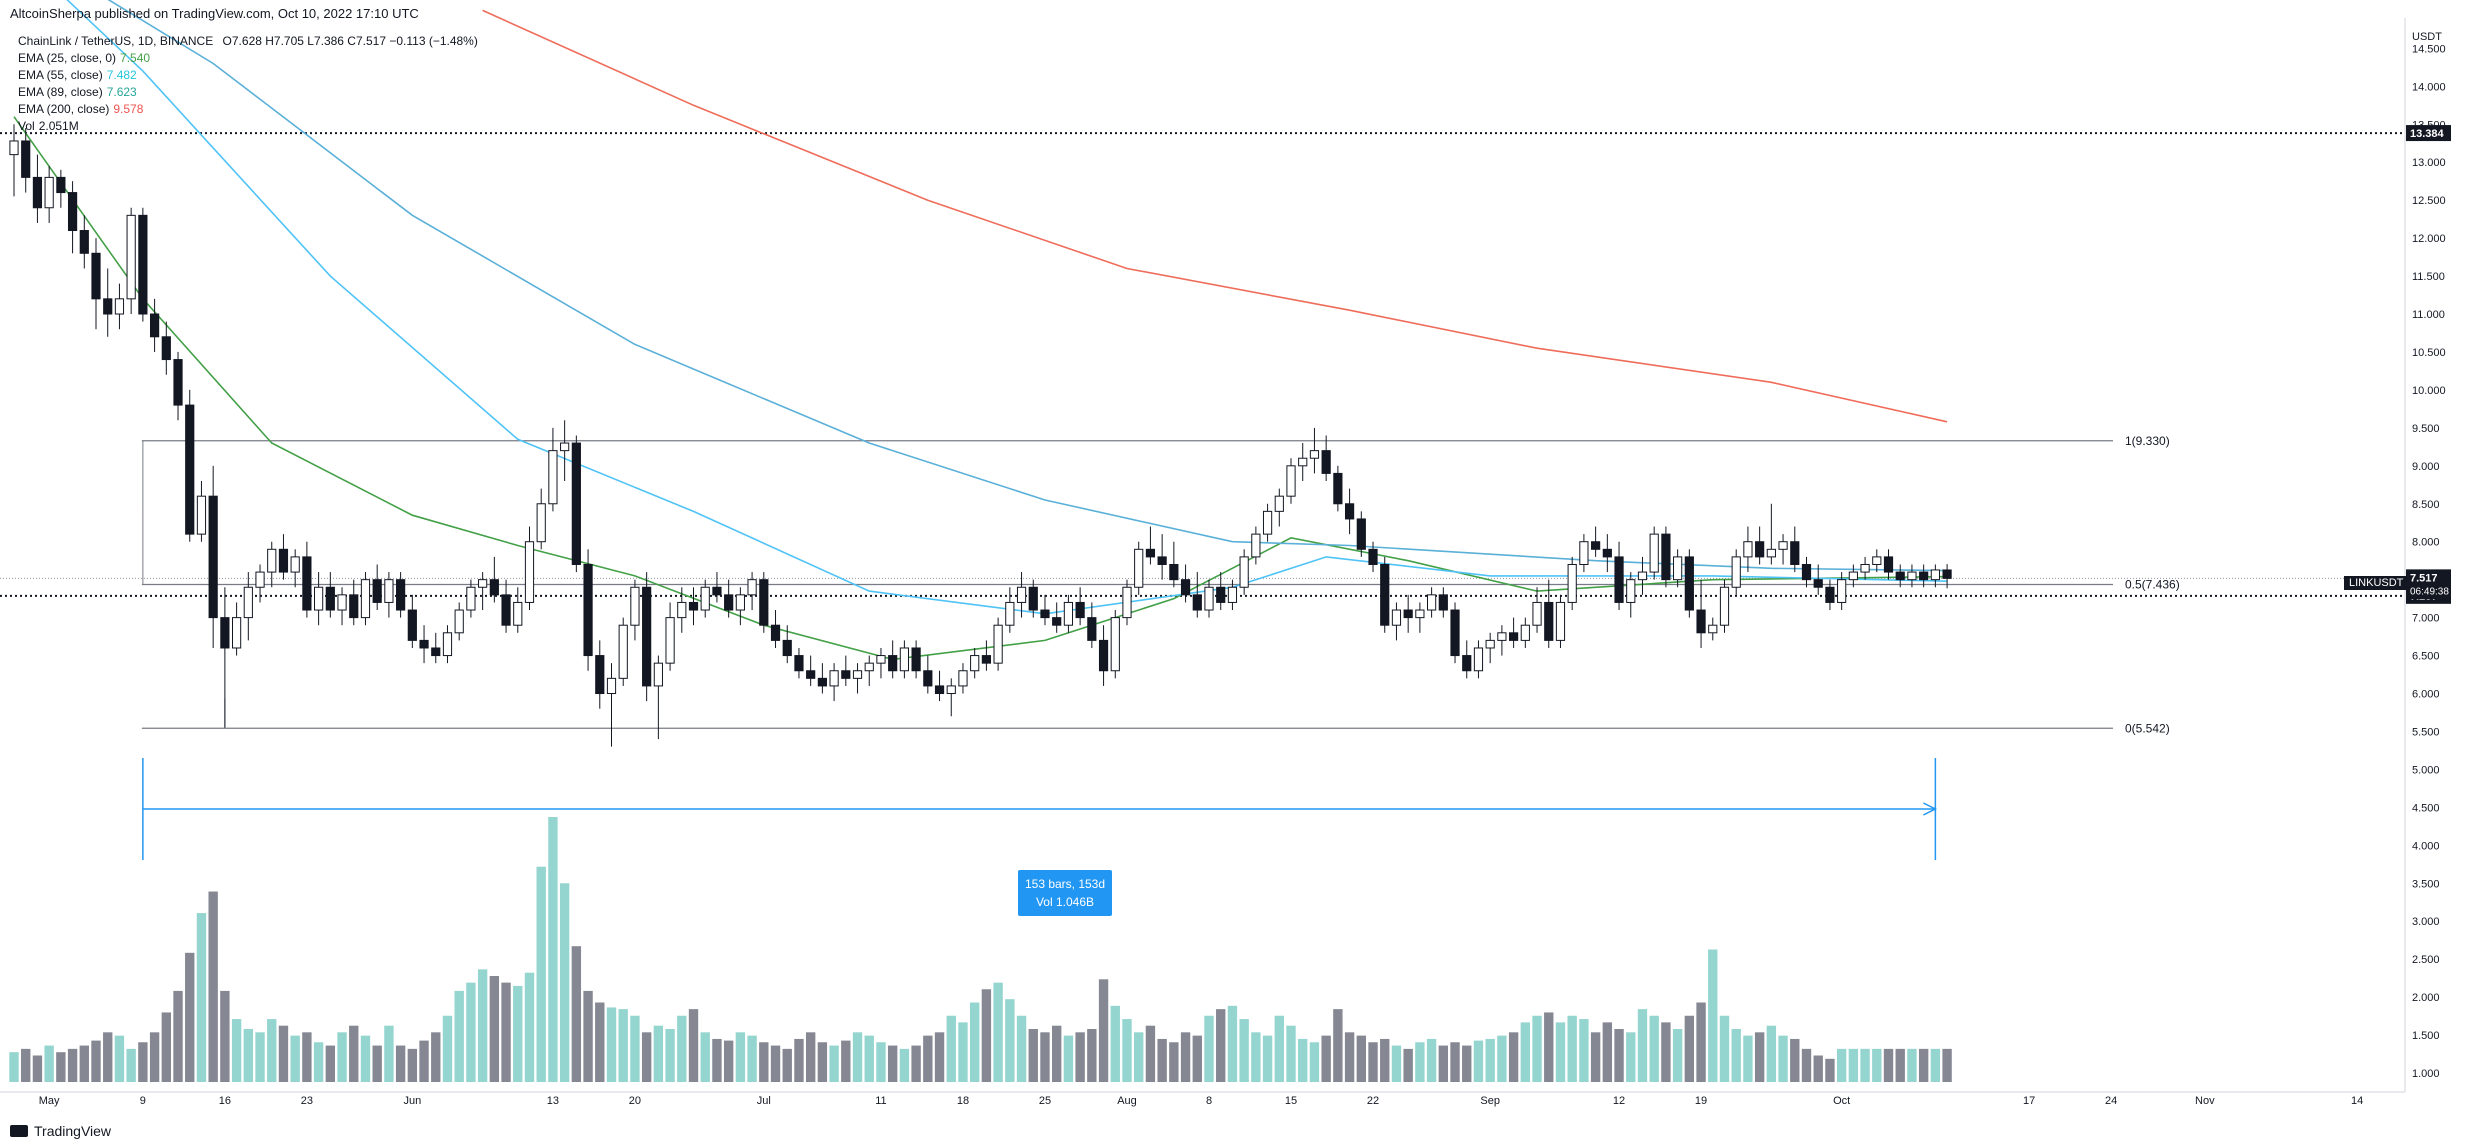 The width and height of the screenshot is (2474, 1148). Describe the element at coordinates (1930, 809) in the screenshot. I see `measure-arrow-head` at that location.